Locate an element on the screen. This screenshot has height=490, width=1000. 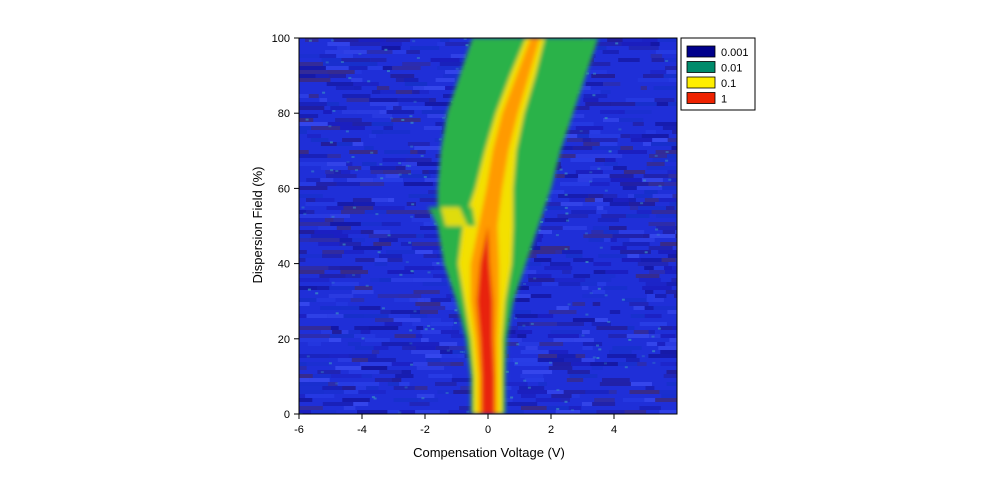
legend-label: 0.01 is located at coordinates (731, 69).